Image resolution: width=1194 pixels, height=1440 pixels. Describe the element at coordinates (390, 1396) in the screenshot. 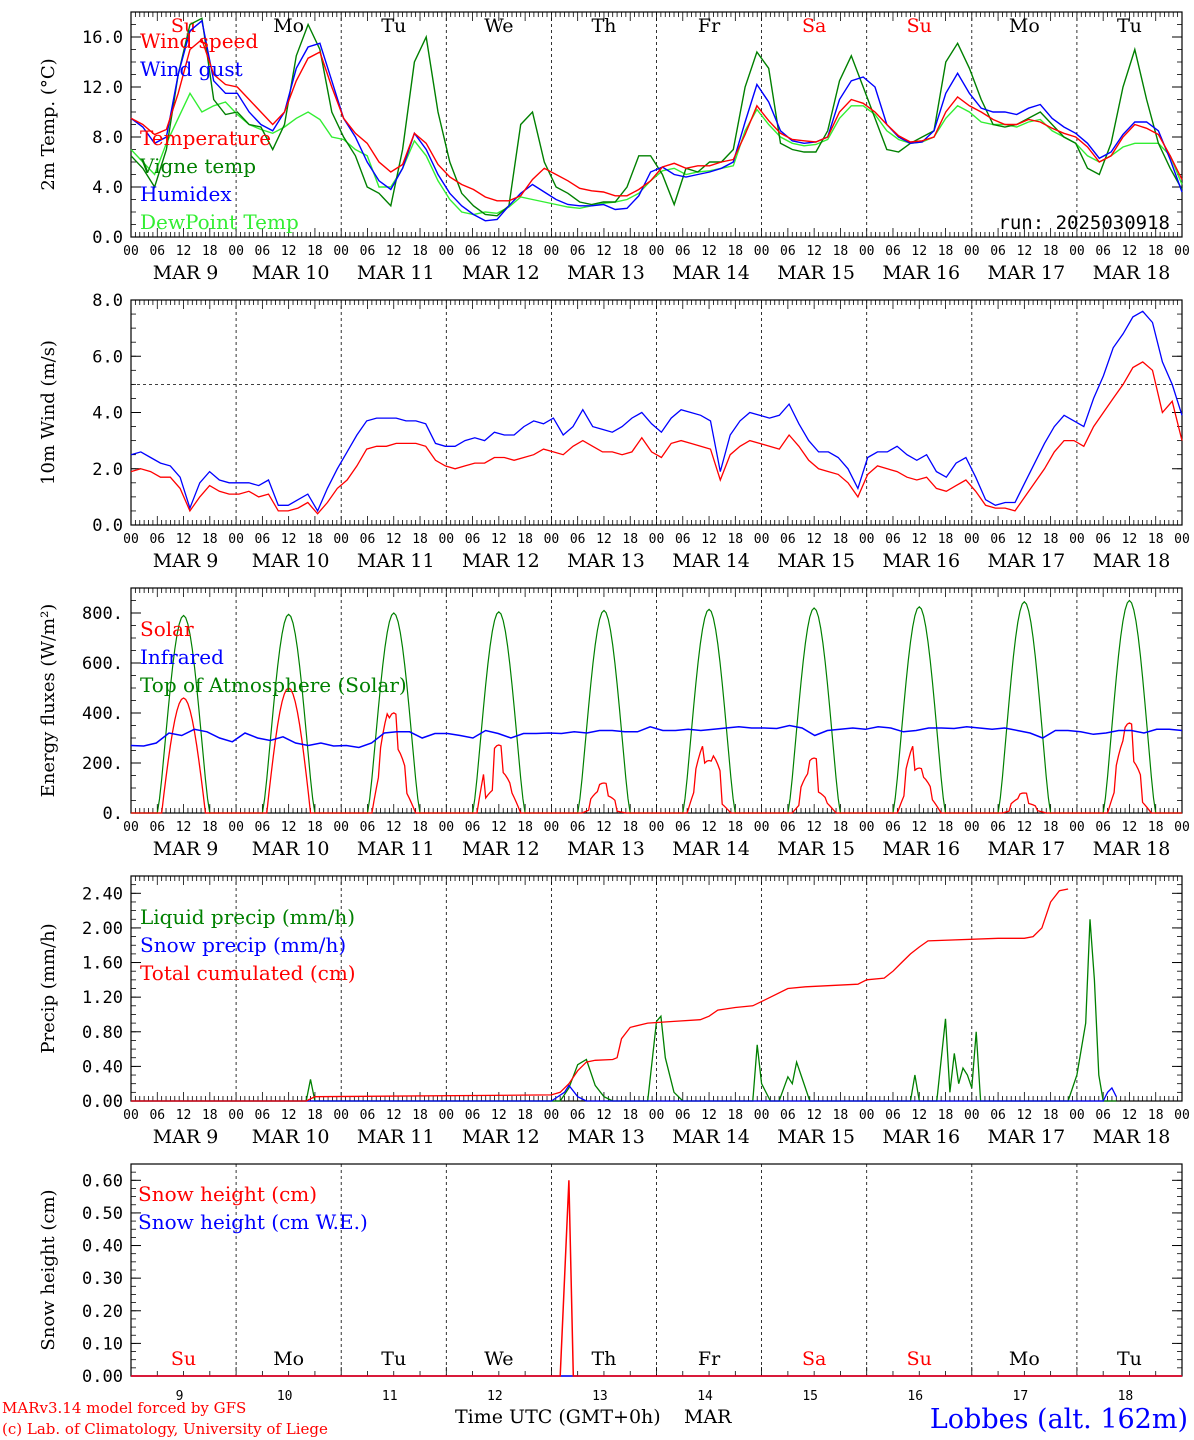

I see `day-number-label: 11` at that location.